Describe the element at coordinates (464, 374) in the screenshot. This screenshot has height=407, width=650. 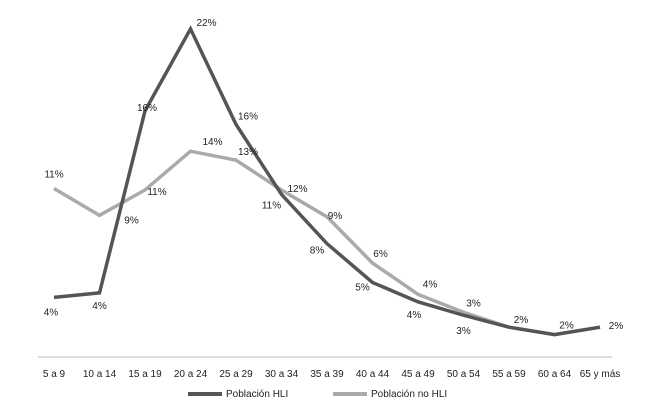
I see `x-tick-label: 50 a 54` at that location.